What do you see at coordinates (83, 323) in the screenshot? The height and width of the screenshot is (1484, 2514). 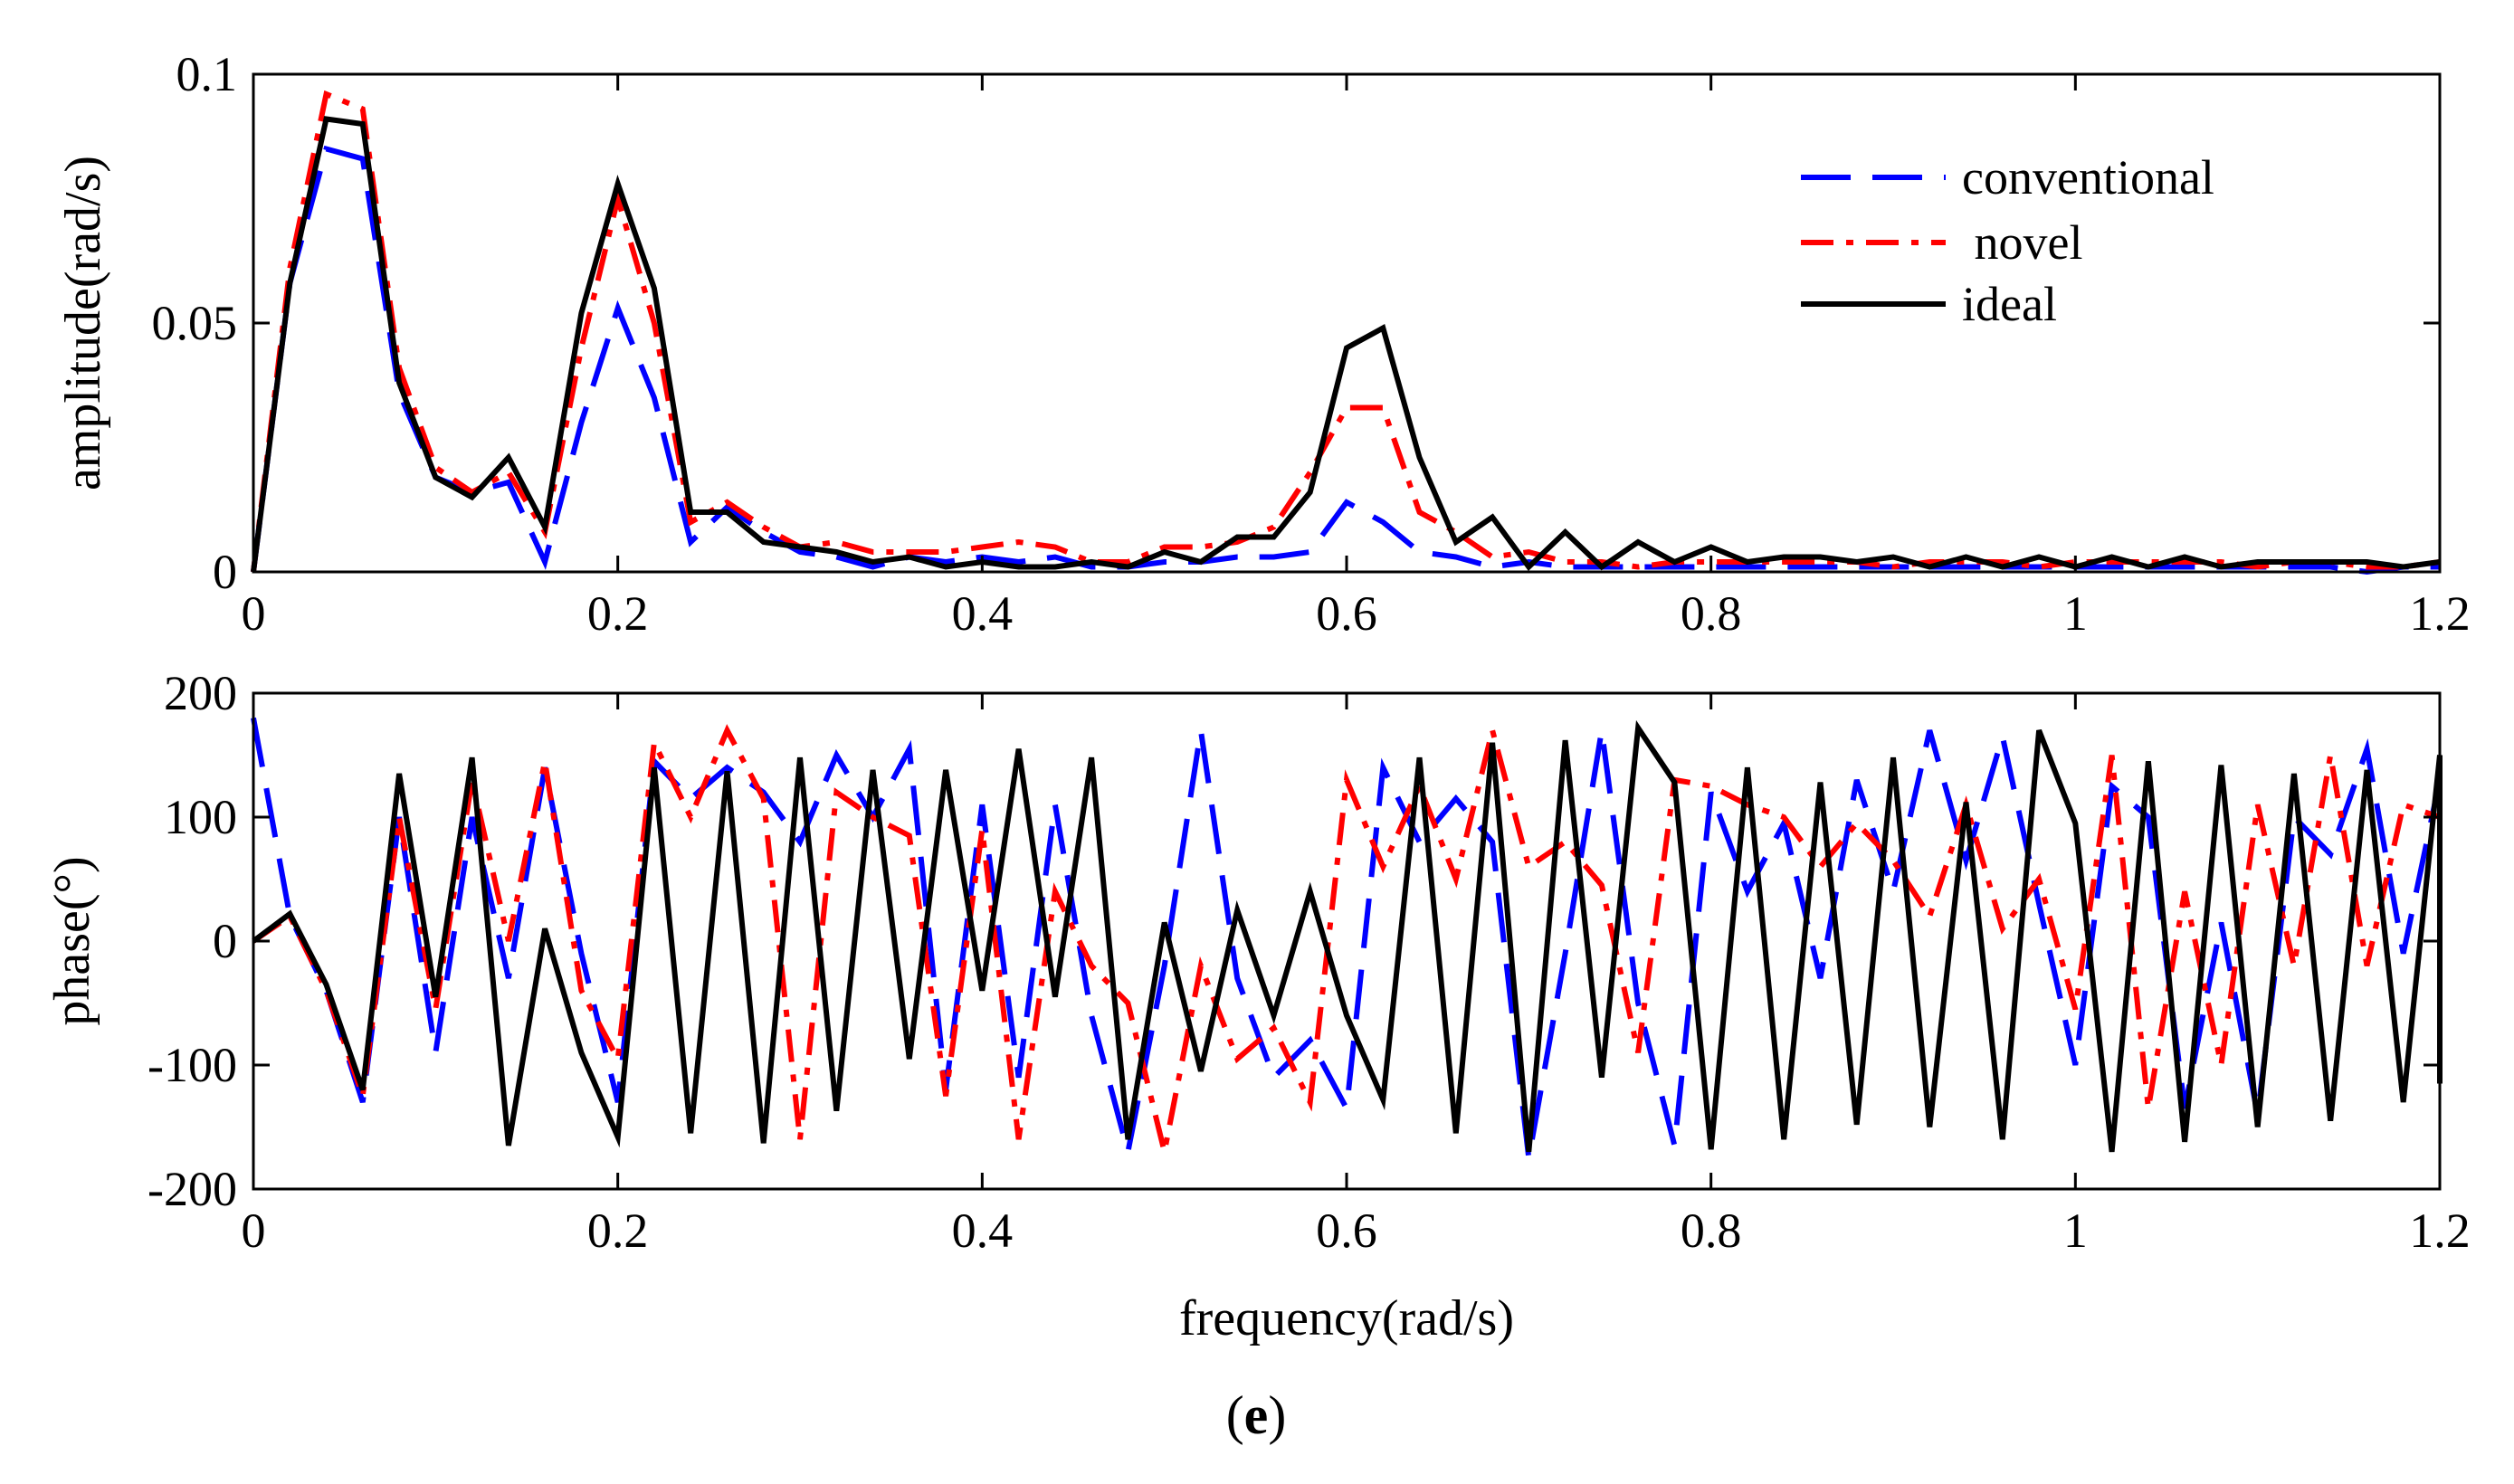 I see `amplitude-y-axis-label: amplitude(rad/s)` at bounding box center [83, 323].